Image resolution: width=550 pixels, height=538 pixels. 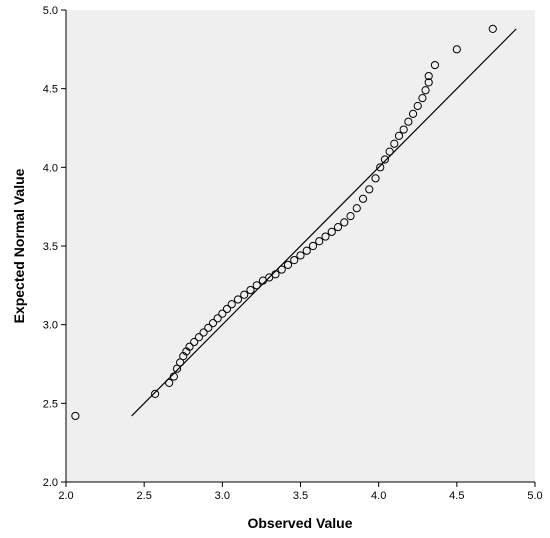 What do you see at coordinates (50, 483) in the screenshot?
I see `y-tick-label: 2.0` at bounding box center [50, 483].